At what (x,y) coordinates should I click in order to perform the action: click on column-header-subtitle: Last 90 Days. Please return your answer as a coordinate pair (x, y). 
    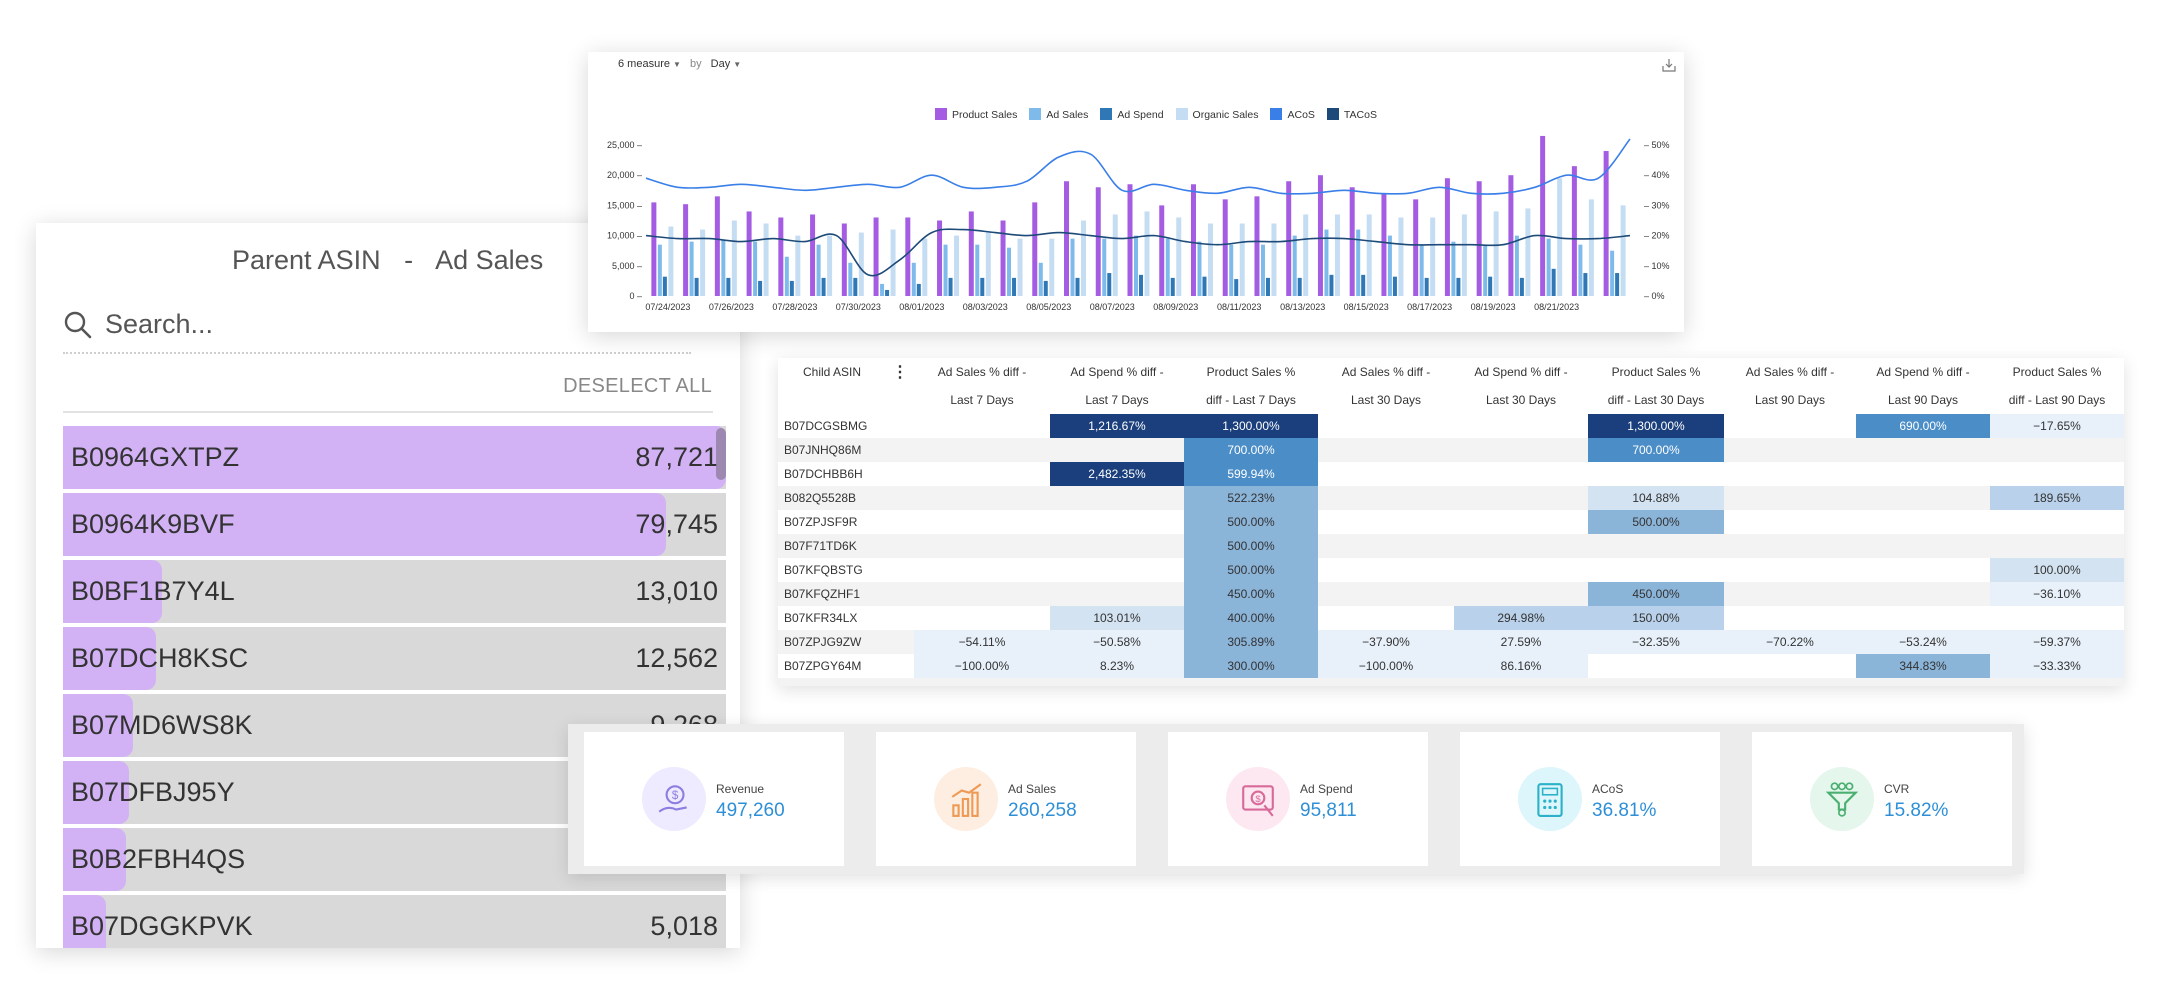
    Looking at the image, I should click on (1923, 400).